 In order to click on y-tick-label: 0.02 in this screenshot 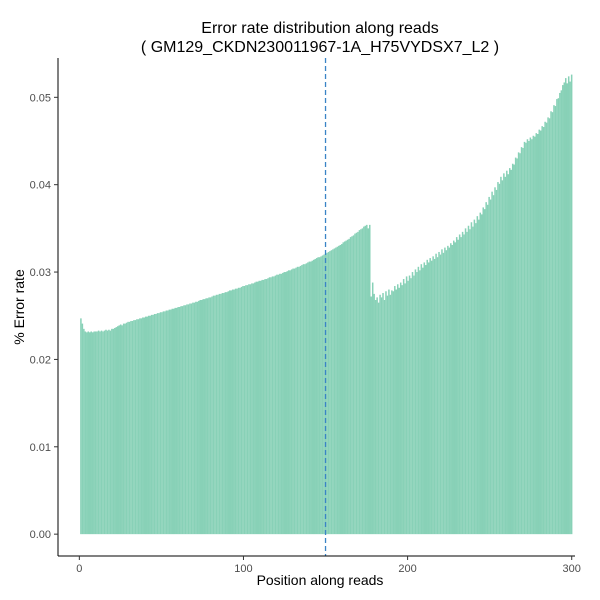, I will do `click(40, 360)`.